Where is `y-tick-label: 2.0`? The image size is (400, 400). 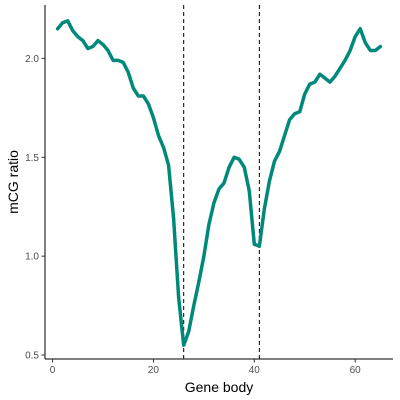 y-tick-label: 2.0 is located at coordinates (32, 59).